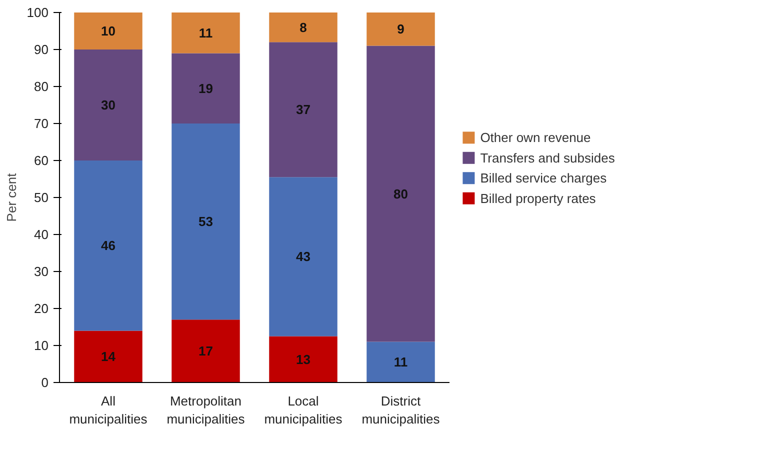  I want to click on y-tick-label: 90, so click(41, 49).